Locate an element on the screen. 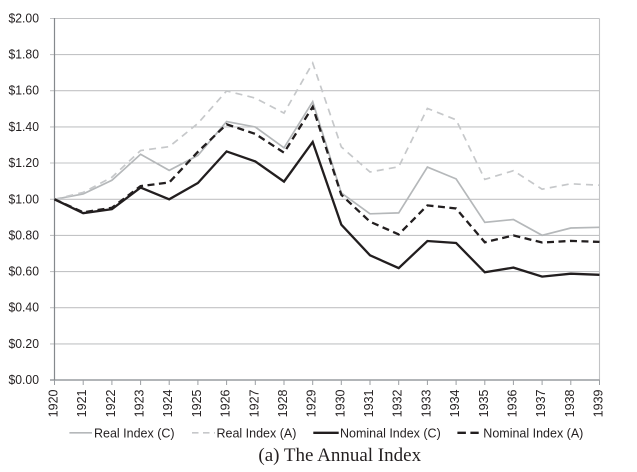 The width and height of the screenshot is (637, 472). svg-text: $1.80 is located at coordinates (24, 54).